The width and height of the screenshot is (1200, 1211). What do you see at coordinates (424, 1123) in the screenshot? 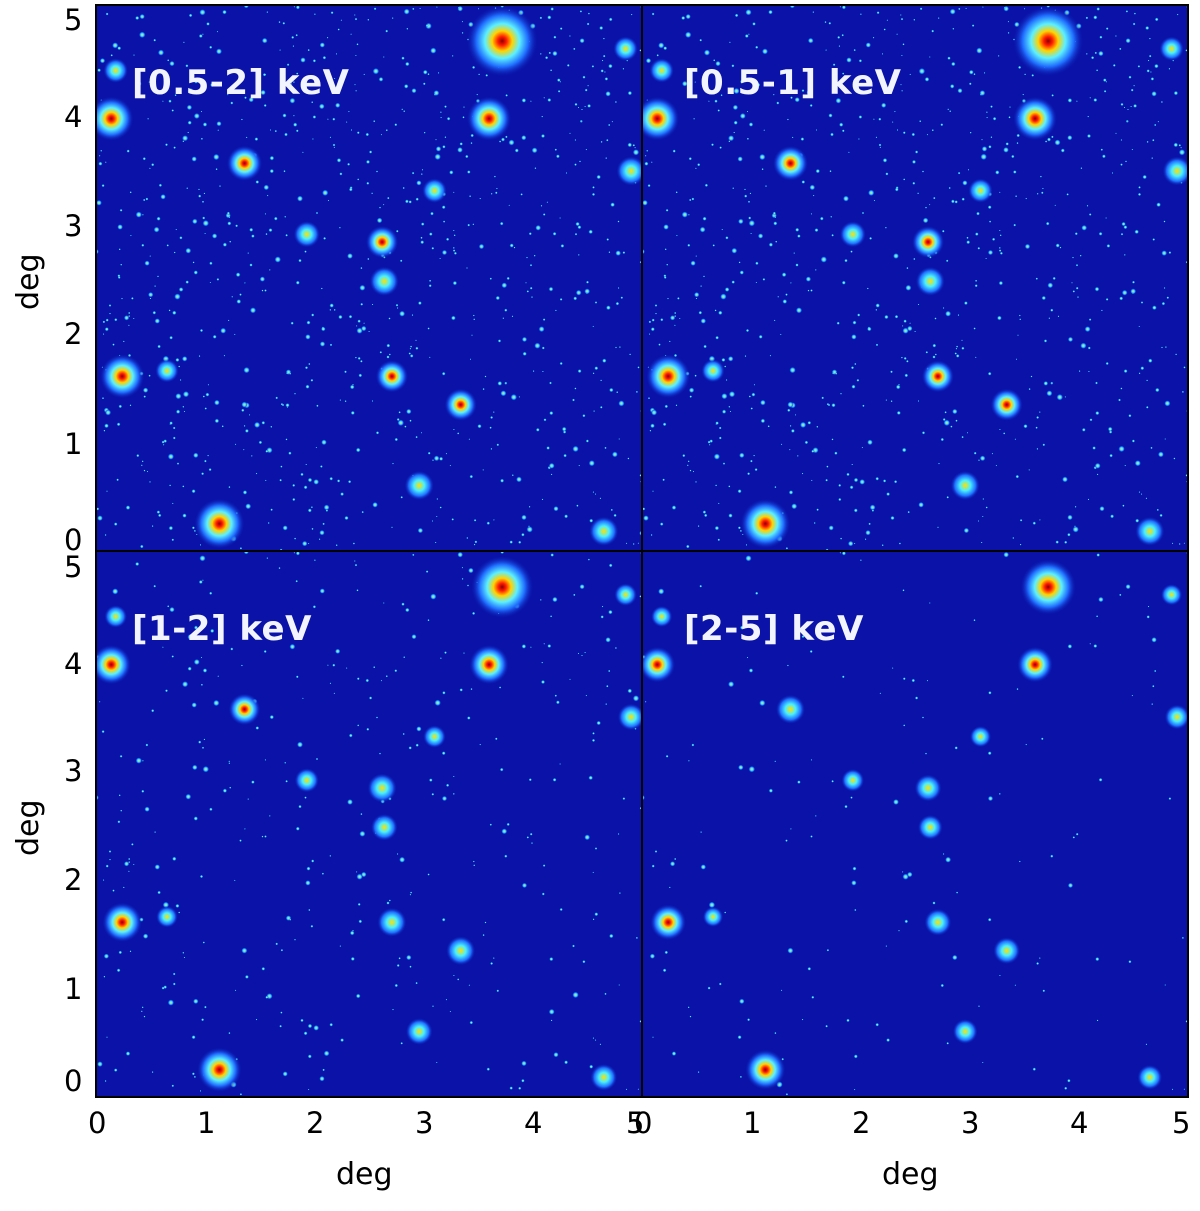
I see `x-tick-label: 3` at bounding box center [424, 1123].